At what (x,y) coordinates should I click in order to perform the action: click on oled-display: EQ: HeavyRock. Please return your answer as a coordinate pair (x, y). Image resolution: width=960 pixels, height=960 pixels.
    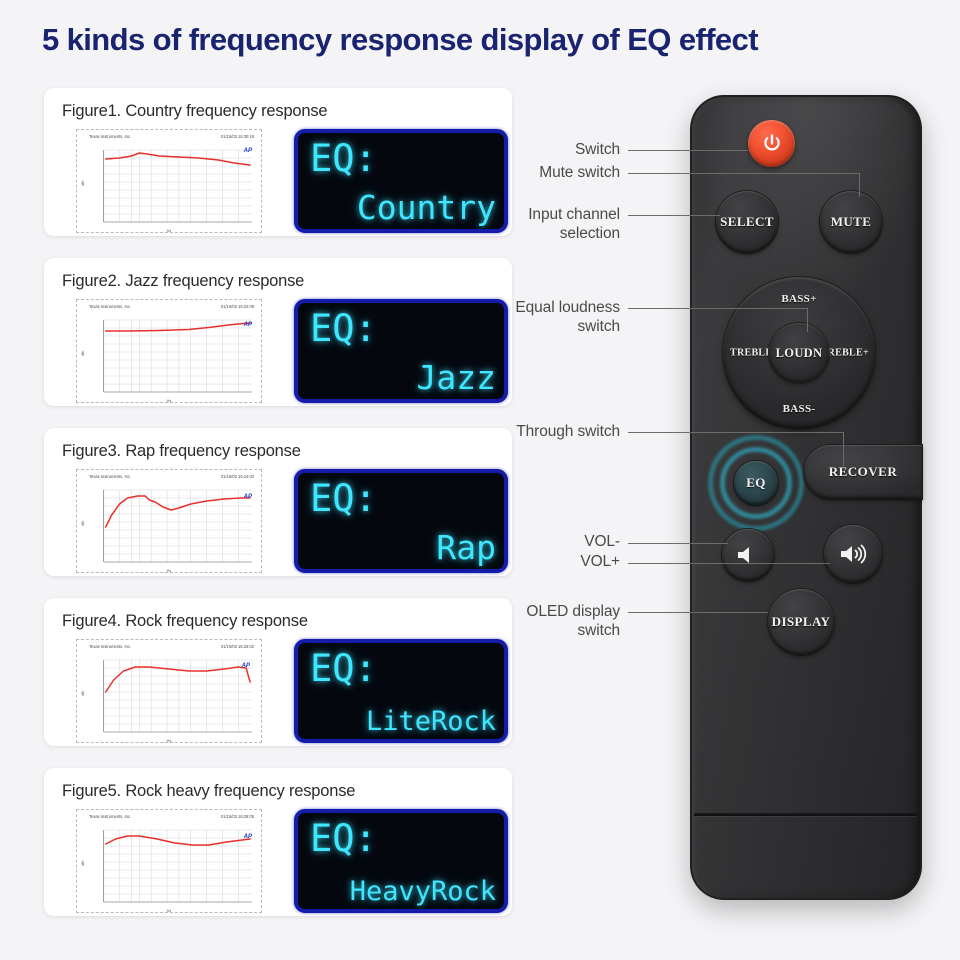
    Looking at the image, I should click on (401, 861).